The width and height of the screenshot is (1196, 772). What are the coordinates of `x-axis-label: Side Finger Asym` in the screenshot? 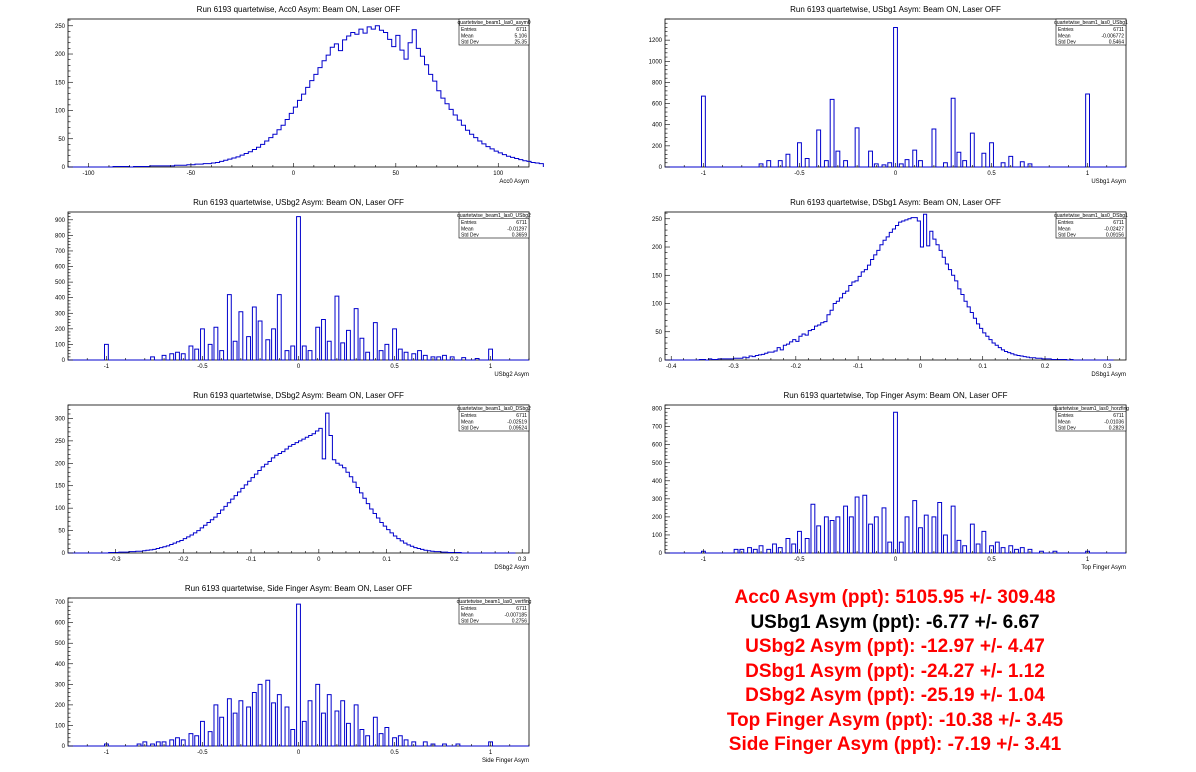 It's located at (505, 761).